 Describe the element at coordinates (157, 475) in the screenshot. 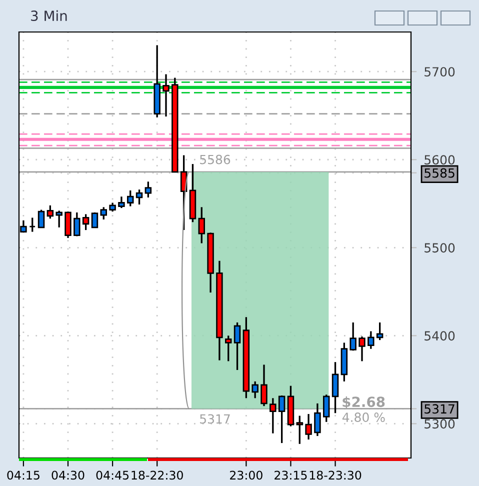

I see `x-tick-label: 18-22:30` at that location.